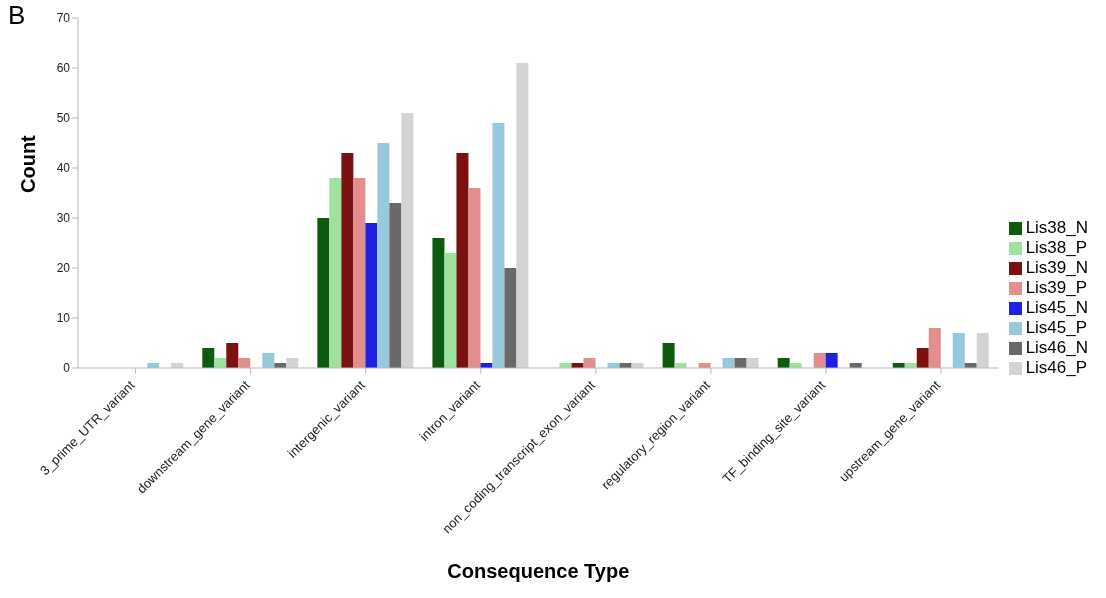 Image resolution: width=1106 pixels, height=598 pixels. Describe the element at coordinates (1056, 367) in the screenshot. I see `legend-label: Lis46_P` at that location.